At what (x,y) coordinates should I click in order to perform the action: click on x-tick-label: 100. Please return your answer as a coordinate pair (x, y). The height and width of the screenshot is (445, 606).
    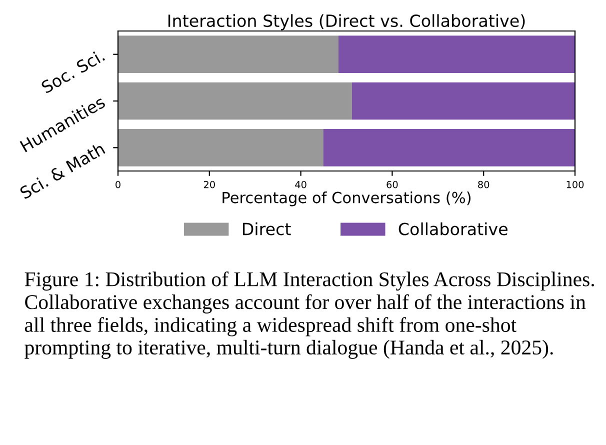
    Looking at the image, I should click on (575, 184).